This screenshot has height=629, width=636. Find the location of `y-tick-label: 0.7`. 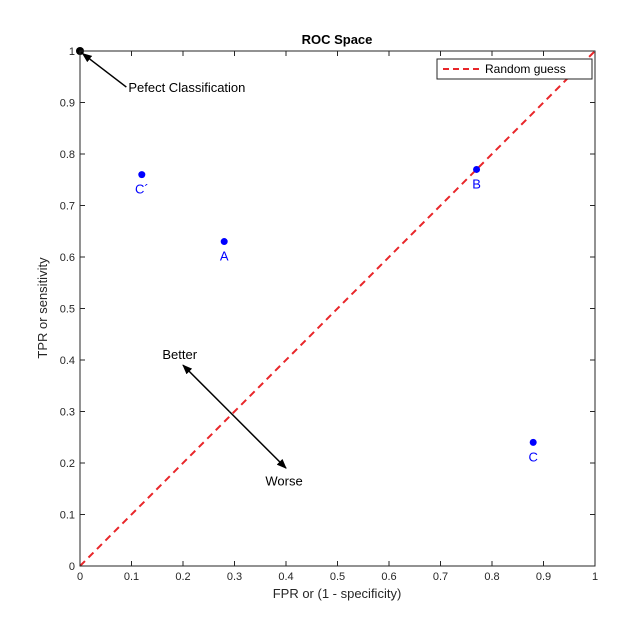

y-tick-label: 0.7 is located at coordinates (67, 207).